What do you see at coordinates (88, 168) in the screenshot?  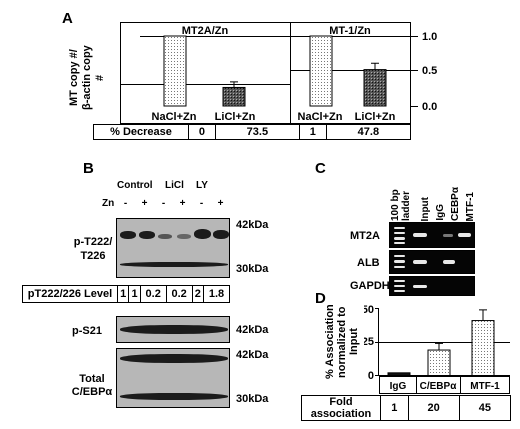 I see `panel-b-letter: B` at bounding box center [88, 168].